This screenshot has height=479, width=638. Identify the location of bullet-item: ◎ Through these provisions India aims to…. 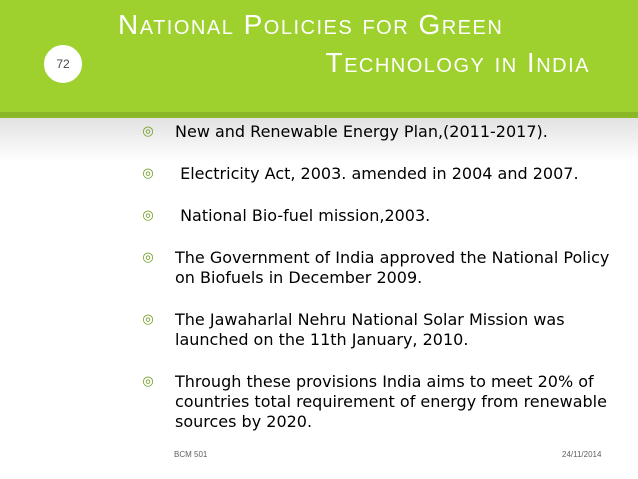
(379, 402).